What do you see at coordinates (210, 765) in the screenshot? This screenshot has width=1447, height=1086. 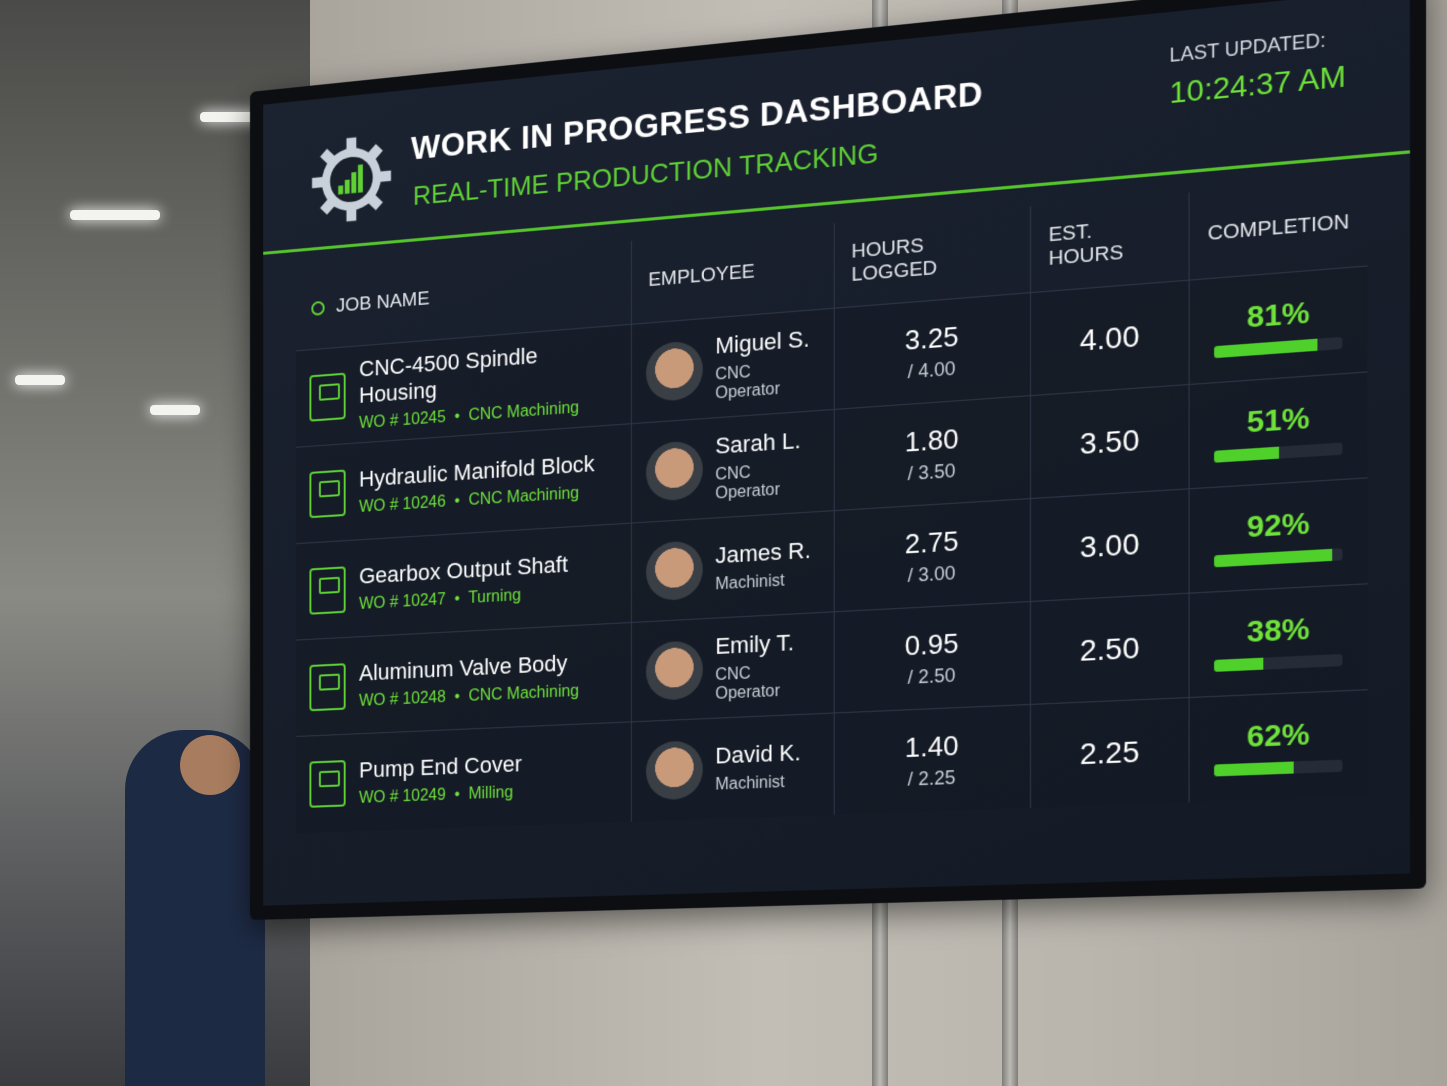 I see `worker-head` at bounding box center [210, 765].